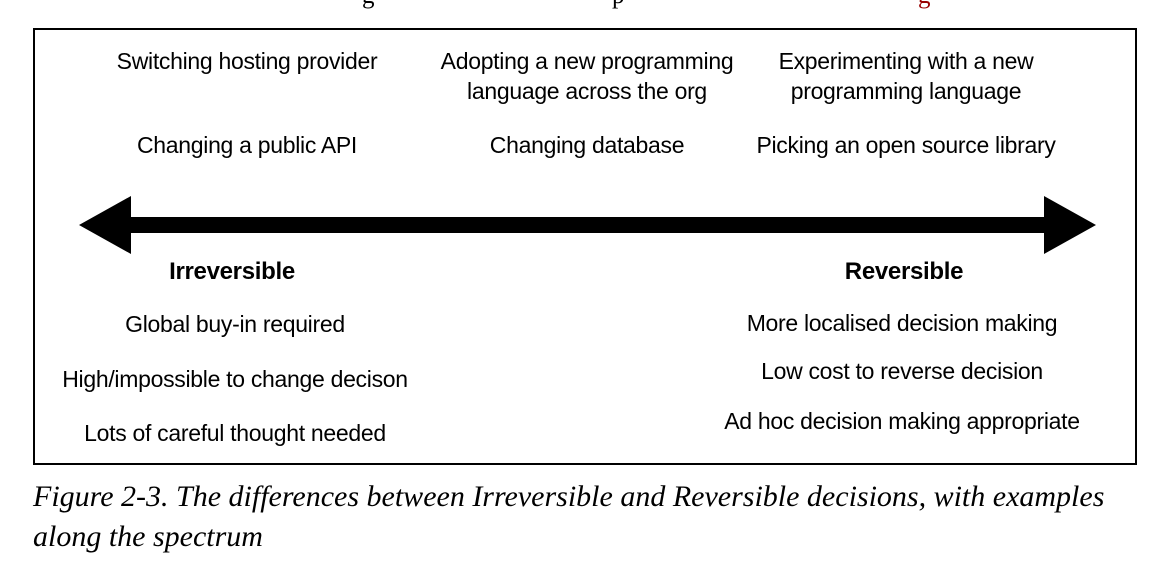 The image size is (1160, 568). Describe the element at coordinates (580, 5) in the screenshot. I see `clipped-text-line: g p g` at that location.